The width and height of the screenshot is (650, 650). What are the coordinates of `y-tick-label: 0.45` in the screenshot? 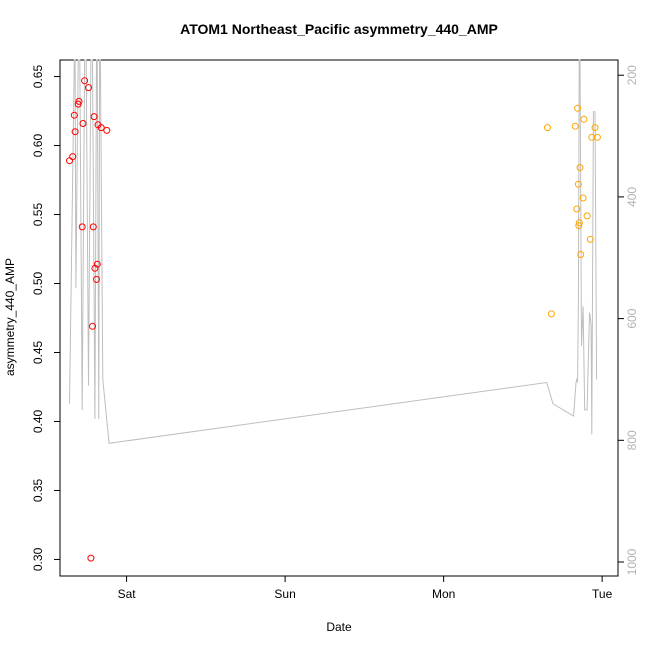 It's located at (38, 352).